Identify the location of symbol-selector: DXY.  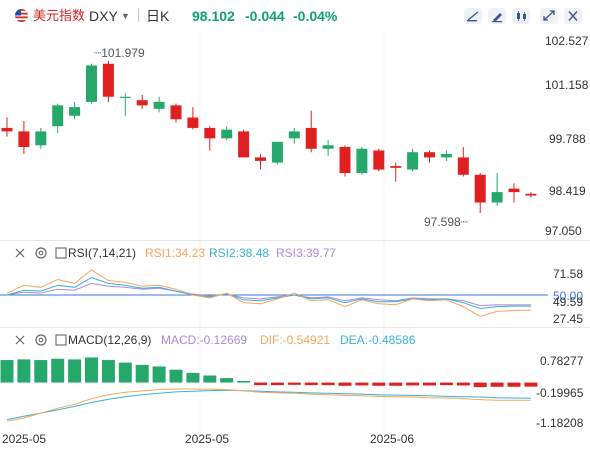
(103, 16).